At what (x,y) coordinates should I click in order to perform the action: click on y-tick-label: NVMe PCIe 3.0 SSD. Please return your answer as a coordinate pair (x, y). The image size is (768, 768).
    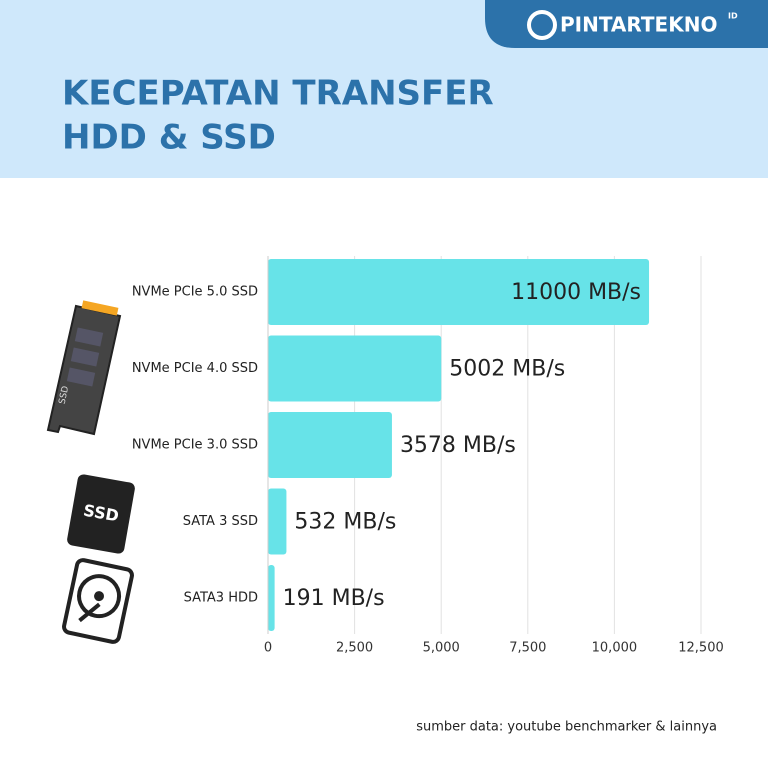
    Looking at the image, I should click on (195, 445).